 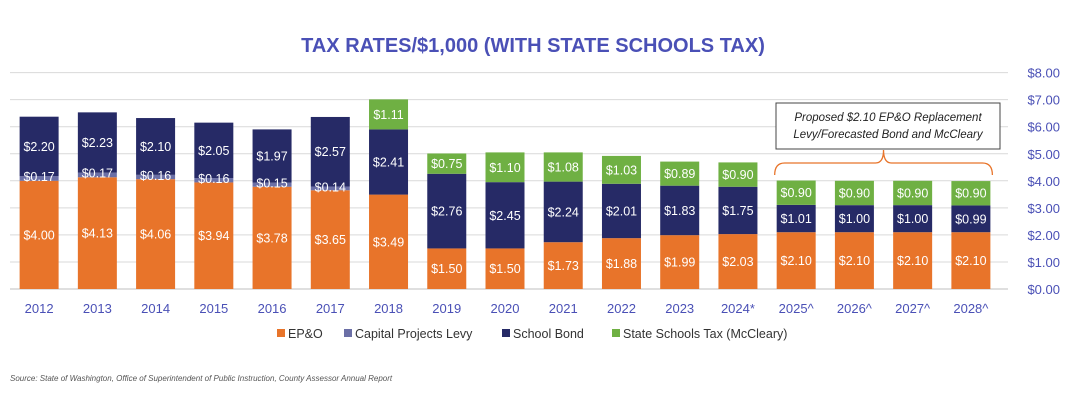 What do you see at coordinates (855, 308) in the screenshot?
I see `x-tick-label: 2026^` at bounding box center [855, 308].